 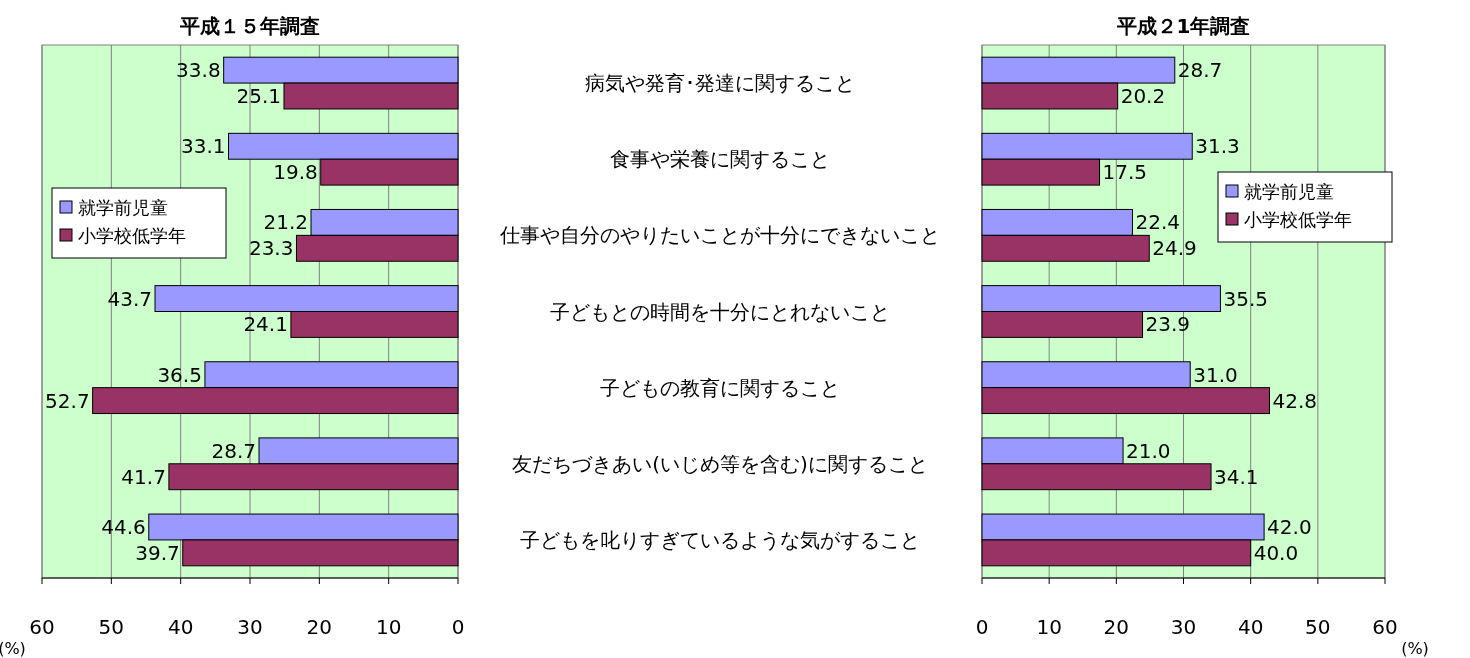 I want to click on data-label: 33.1, so click(x=203, y=146).